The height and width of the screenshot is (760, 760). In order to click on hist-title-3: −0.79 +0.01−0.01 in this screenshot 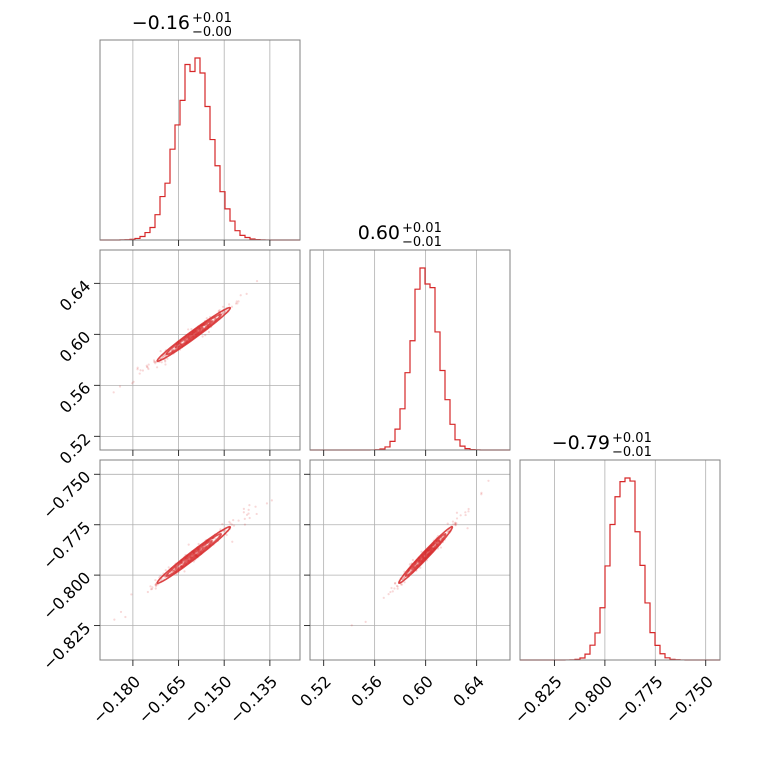, I will do `click(602, 445)`.